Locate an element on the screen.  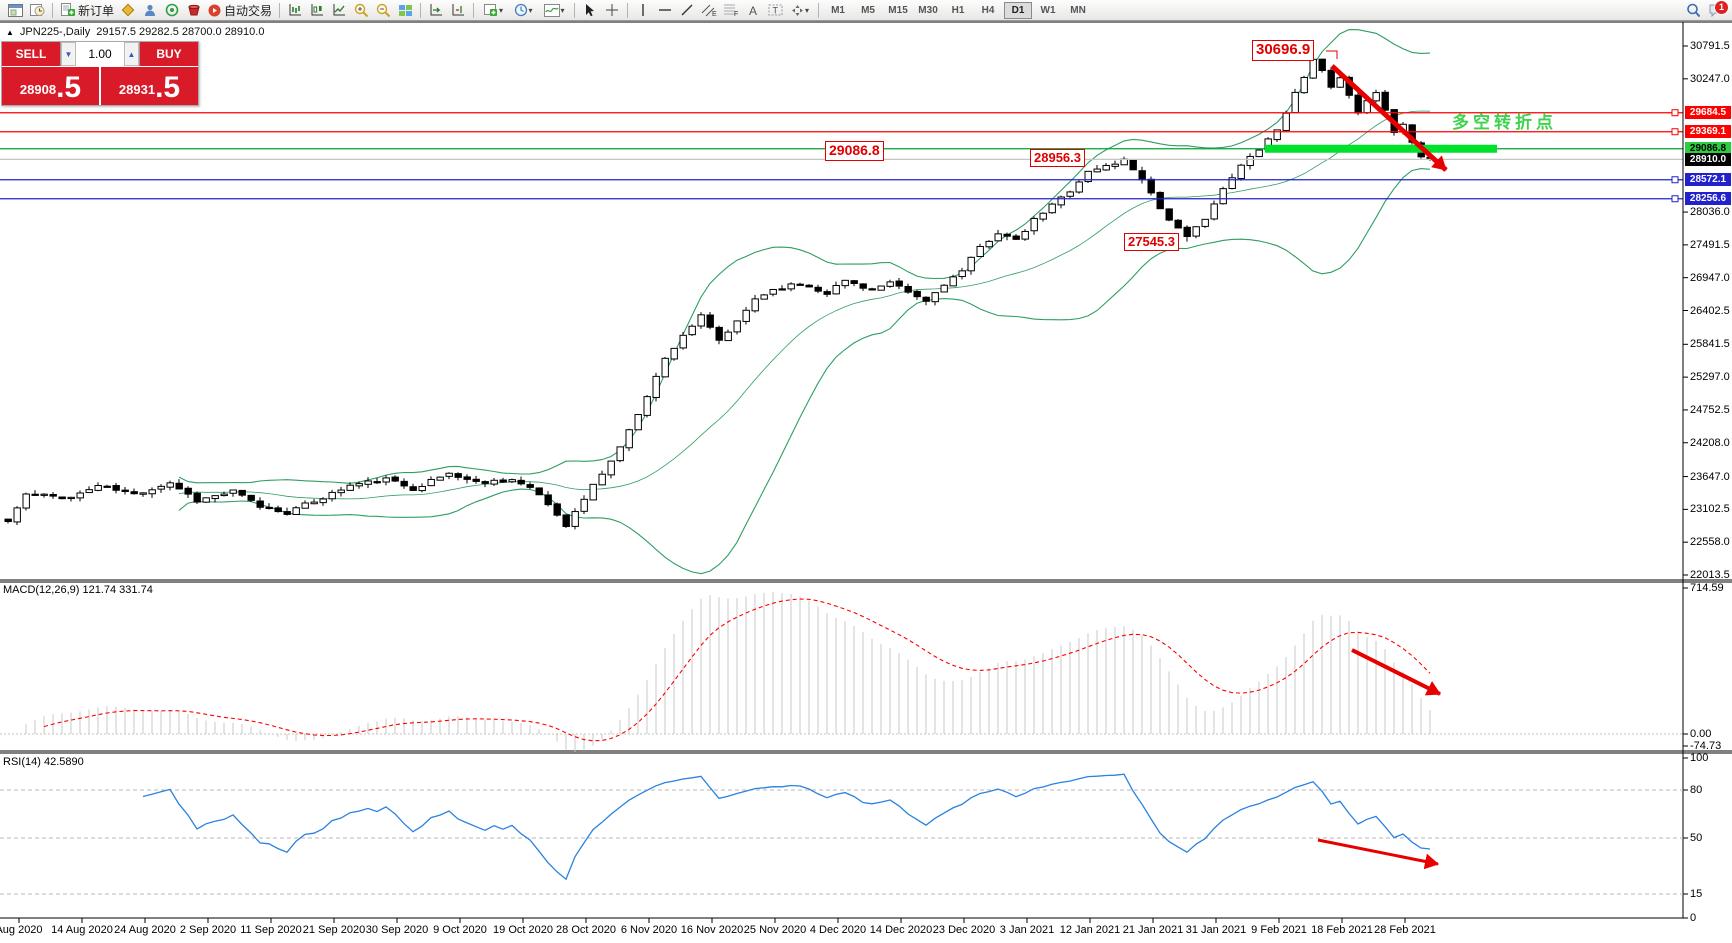
timeframe-button-h1: H1 is located at coordinates (958, 10).